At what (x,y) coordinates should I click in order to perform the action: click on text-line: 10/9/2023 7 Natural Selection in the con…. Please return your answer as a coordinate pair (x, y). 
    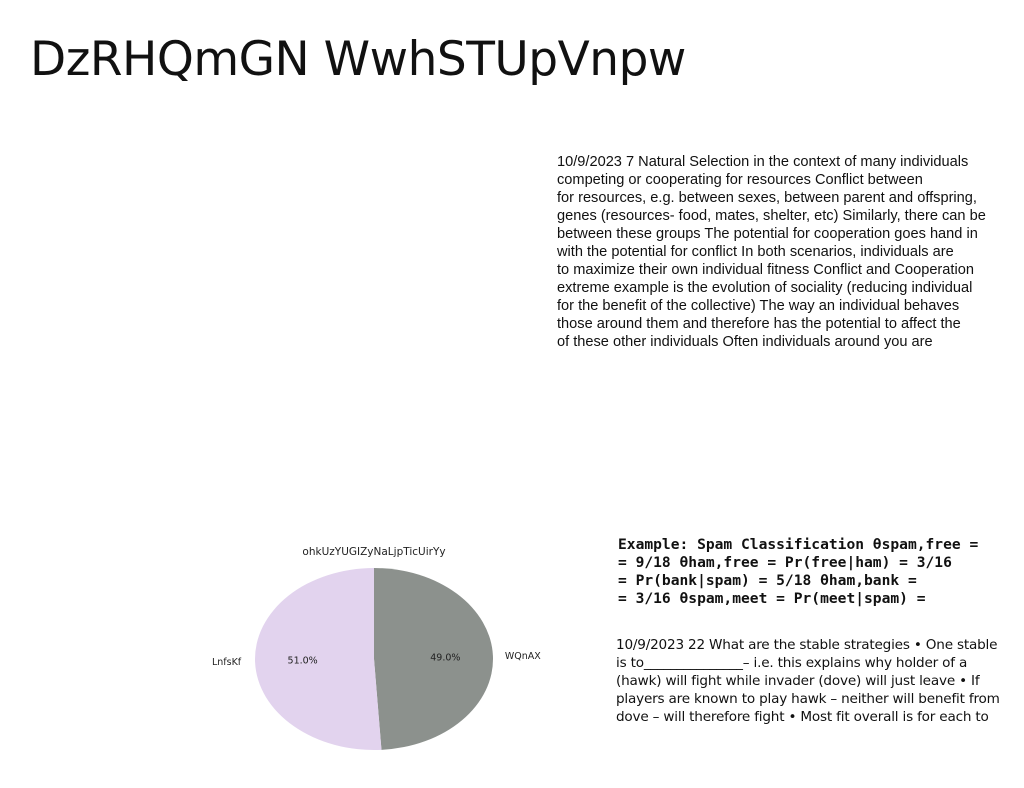
    Looking at the image, I should click on (763, 162).